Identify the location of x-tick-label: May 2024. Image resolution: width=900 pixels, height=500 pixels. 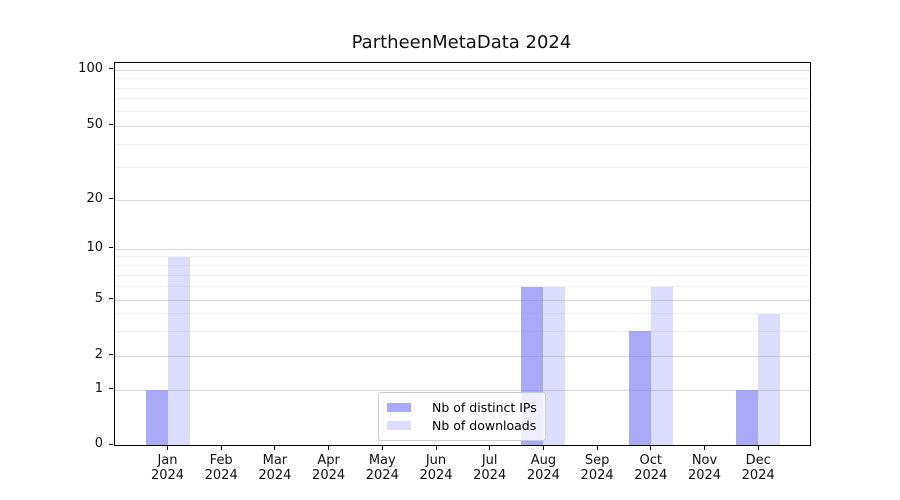
(382, 468).